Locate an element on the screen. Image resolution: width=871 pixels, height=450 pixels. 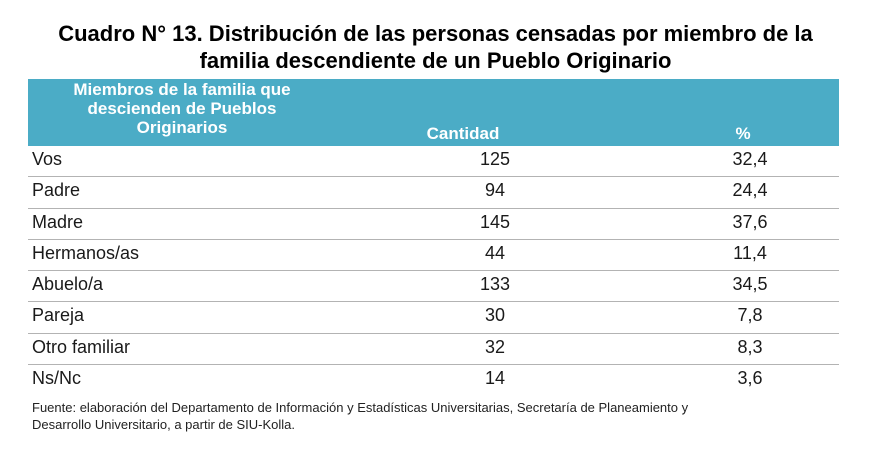
row-label: Madre is located at coordinates (58, 221).